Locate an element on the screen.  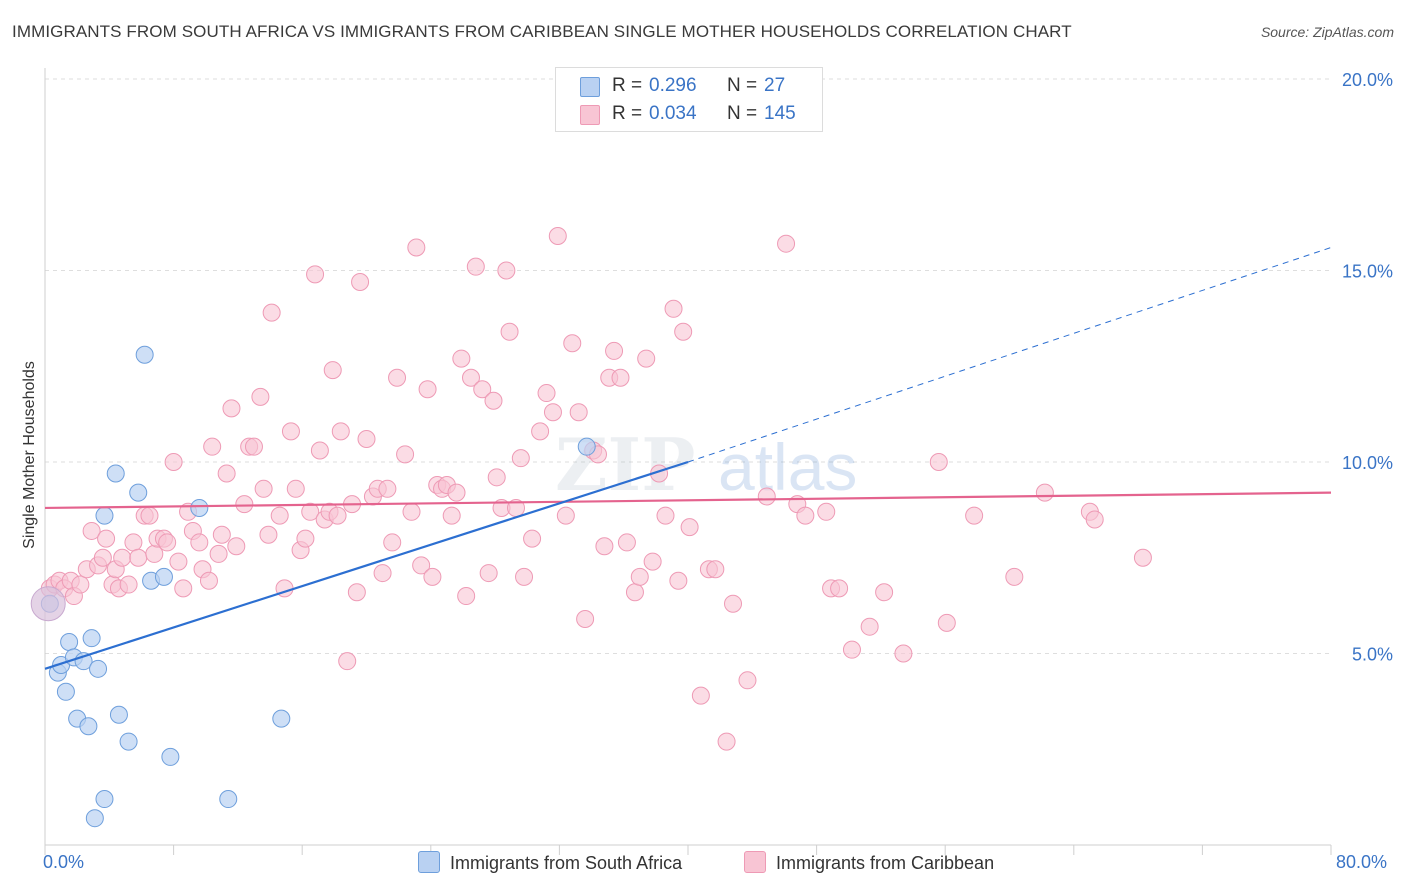
n-value: 27 is located at coordinates (775, 85).